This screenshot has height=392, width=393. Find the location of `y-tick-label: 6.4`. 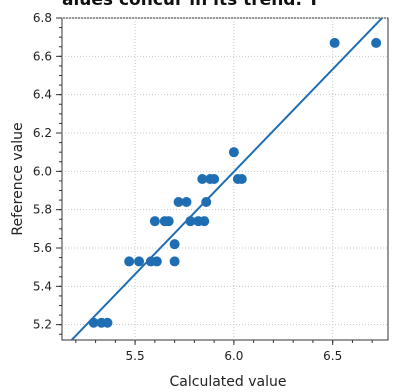

y-tick-label: 6.4 is located at coordinates (42, 95).